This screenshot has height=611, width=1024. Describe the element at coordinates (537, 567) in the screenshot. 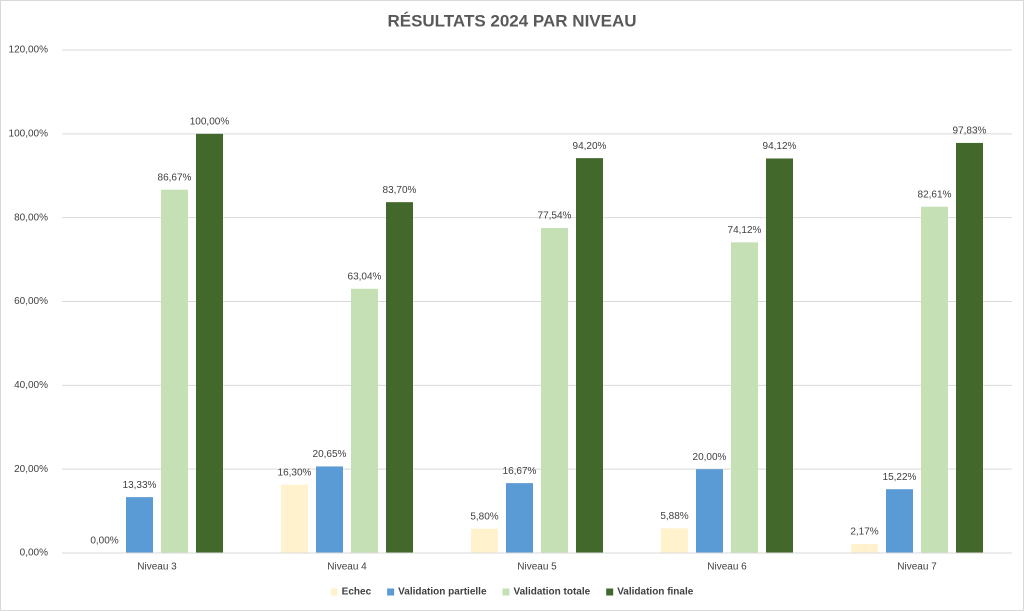

I see `x-tick-label: Niveau 5` at that location.